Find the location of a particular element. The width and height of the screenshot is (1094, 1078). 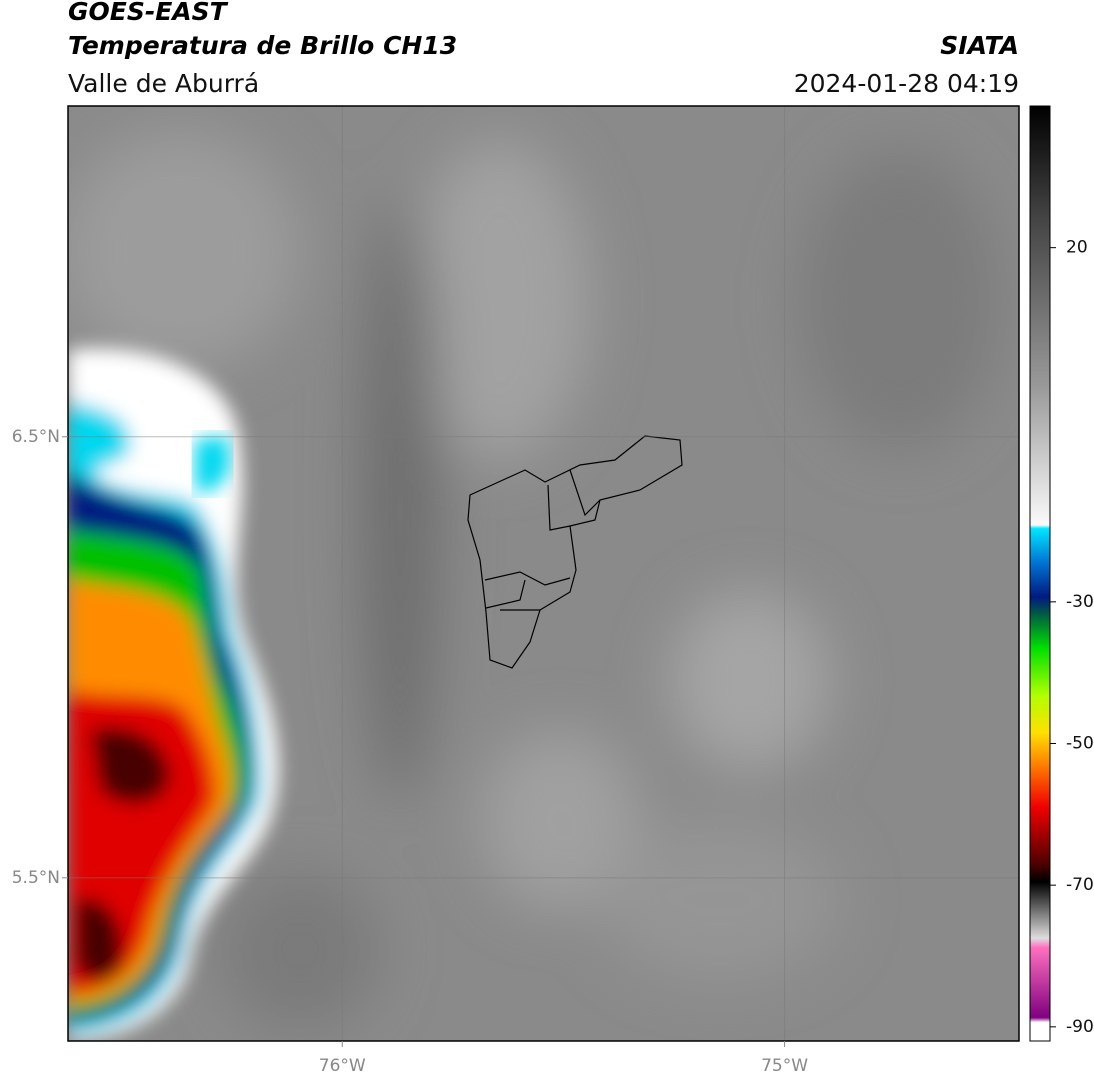

x-tick-label: 76°W is located at coordinates (342, 1066).